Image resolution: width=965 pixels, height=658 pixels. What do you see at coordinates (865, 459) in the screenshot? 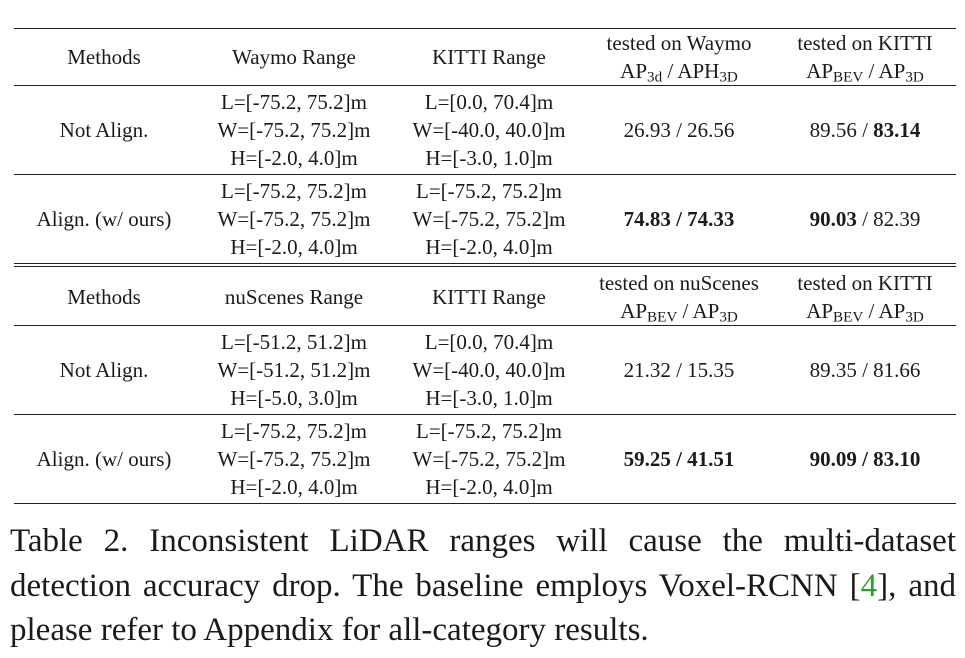
I see `score-cell: 90.09 / 83.10` at bounding box center [865, 459].